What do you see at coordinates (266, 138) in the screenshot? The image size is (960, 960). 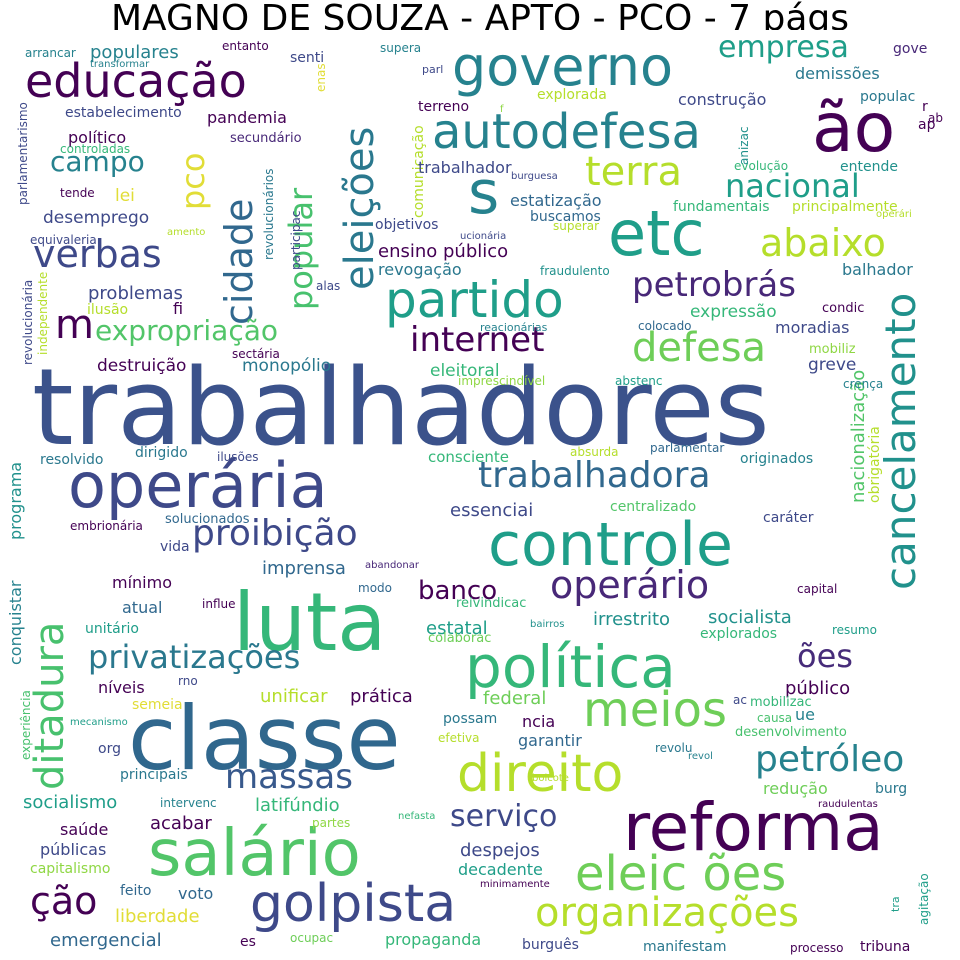 I see `word-secundario: secundário` at bounding box center [266, 138].